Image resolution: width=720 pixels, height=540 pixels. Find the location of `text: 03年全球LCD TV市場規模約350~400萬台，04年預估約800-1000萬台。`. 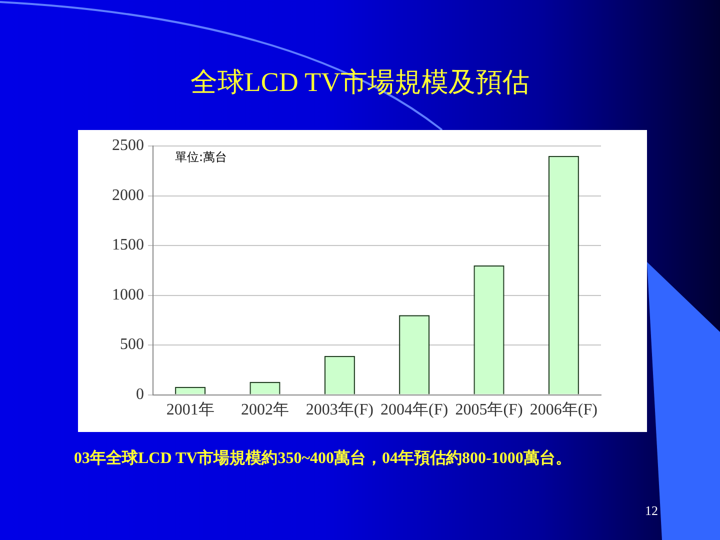

text: 03年全球LCD TV市場規模約350~400萬台，04年預估約800-1000萬台。 is located at coordinates (323, 458).